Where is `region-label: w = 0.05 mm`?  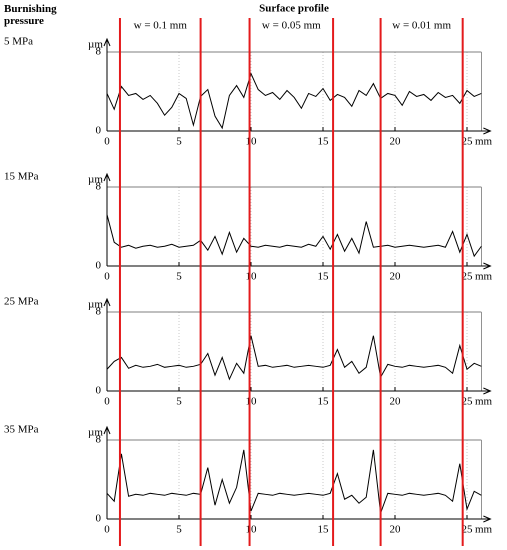
region-label: w = 0.05 mm is located at coordinates (291, 26).